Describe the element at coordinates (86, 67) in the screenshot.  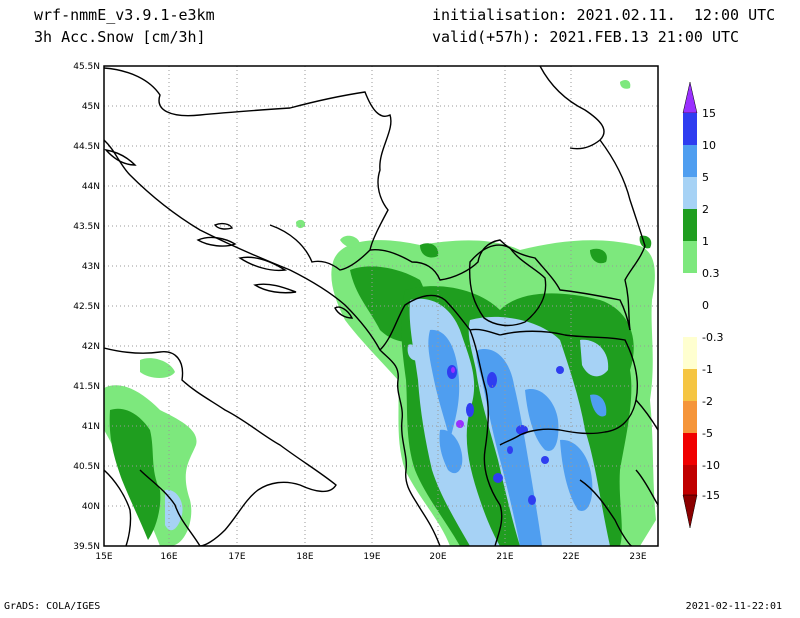
I see `lat-label: 45.5N` at that location.